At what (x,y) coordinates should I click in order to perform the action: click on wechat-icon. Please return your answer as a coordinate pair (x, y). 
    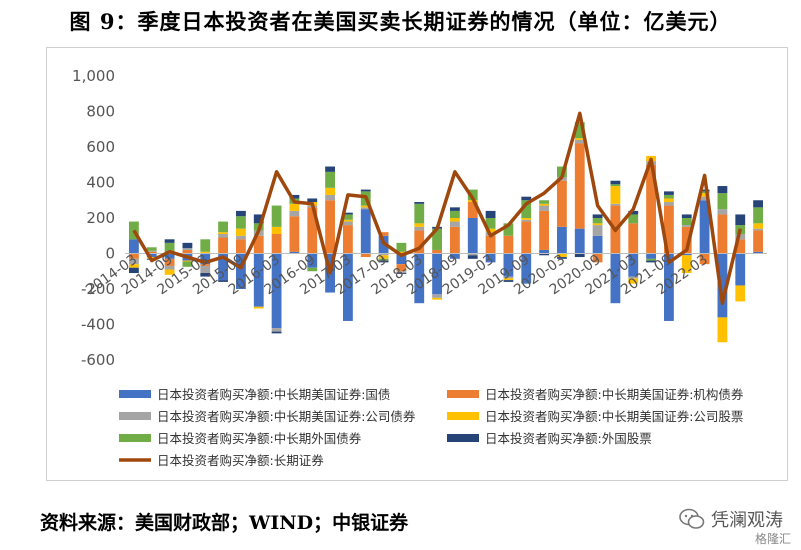
    Looking at the image, I should click on (692, 518).